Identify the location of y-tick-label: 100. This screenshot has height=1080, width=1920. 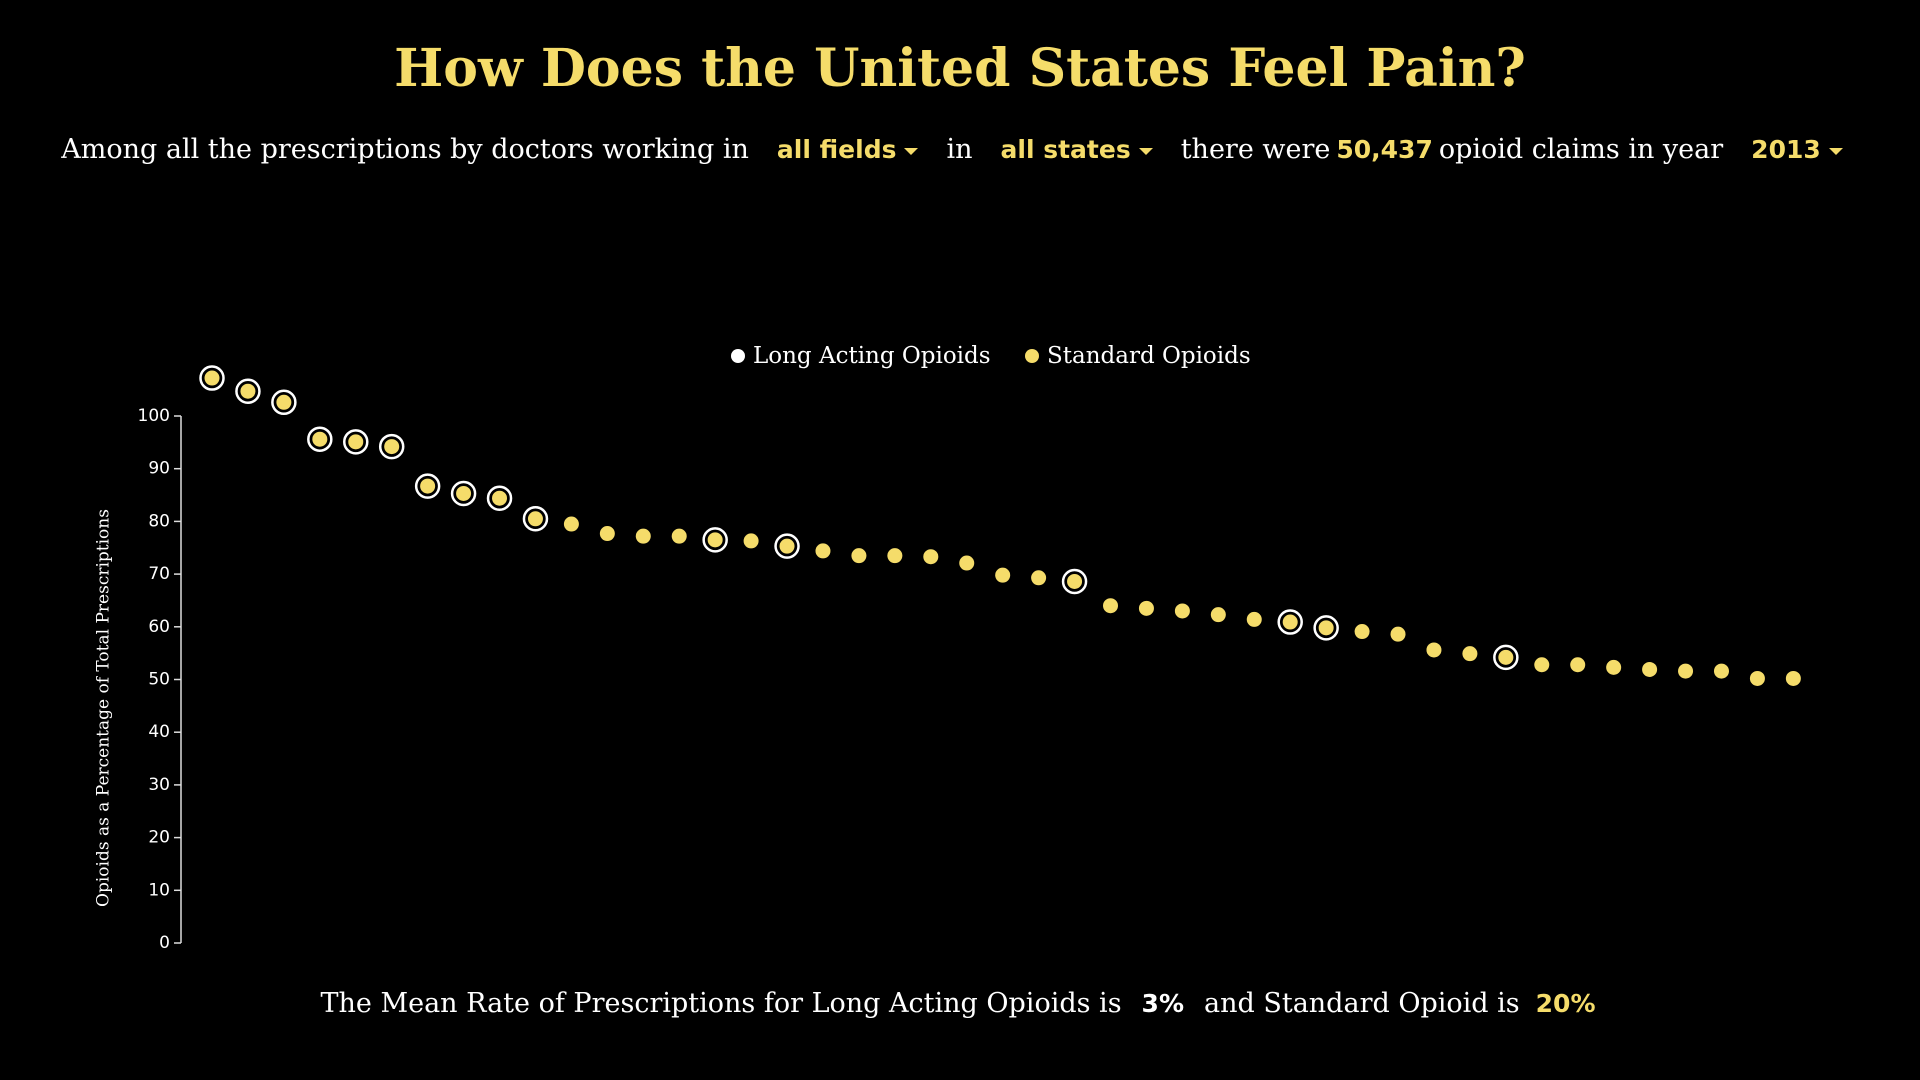
(154, 416).